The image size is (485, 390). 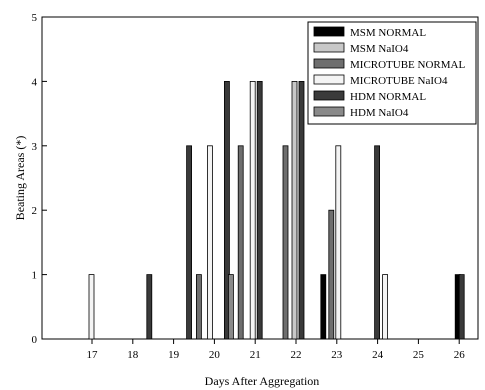 What do you see at coordinates (20, 178) in the screenshot?
I see `y-axis-label: Beating Areas (*)` at bounding box center [20, 178].